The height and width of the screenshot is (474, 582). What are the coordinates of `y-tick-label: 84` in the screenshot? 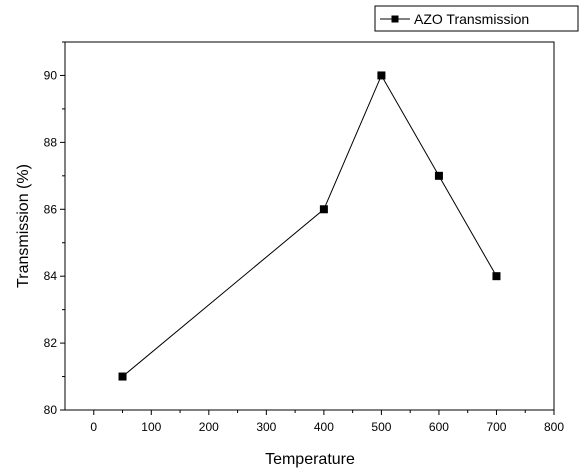 It's located at (51, 276).